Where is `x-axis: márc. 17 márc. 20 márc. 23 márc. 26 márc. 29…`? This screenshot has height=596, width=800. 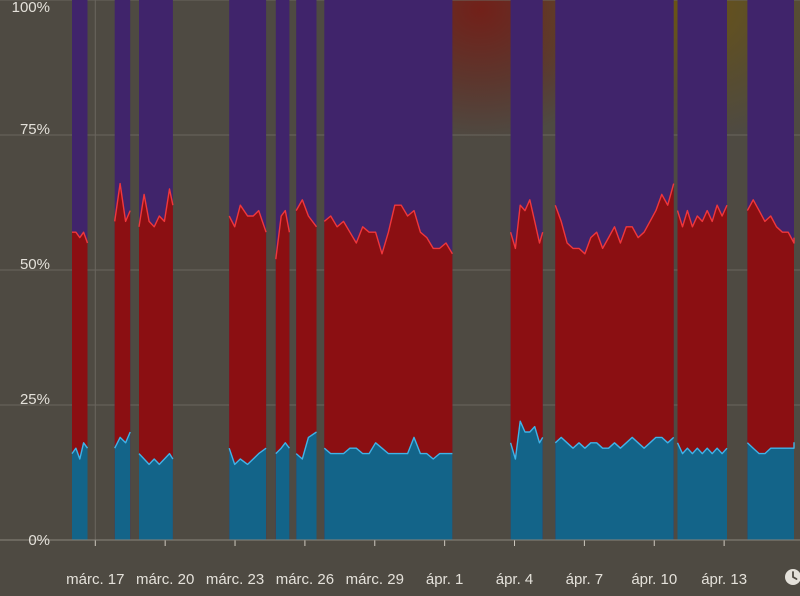 x-axis: márc. 17 márc. 20 márc. 23 márc. 26 márc. 29… is located at coordinates (400, 563).